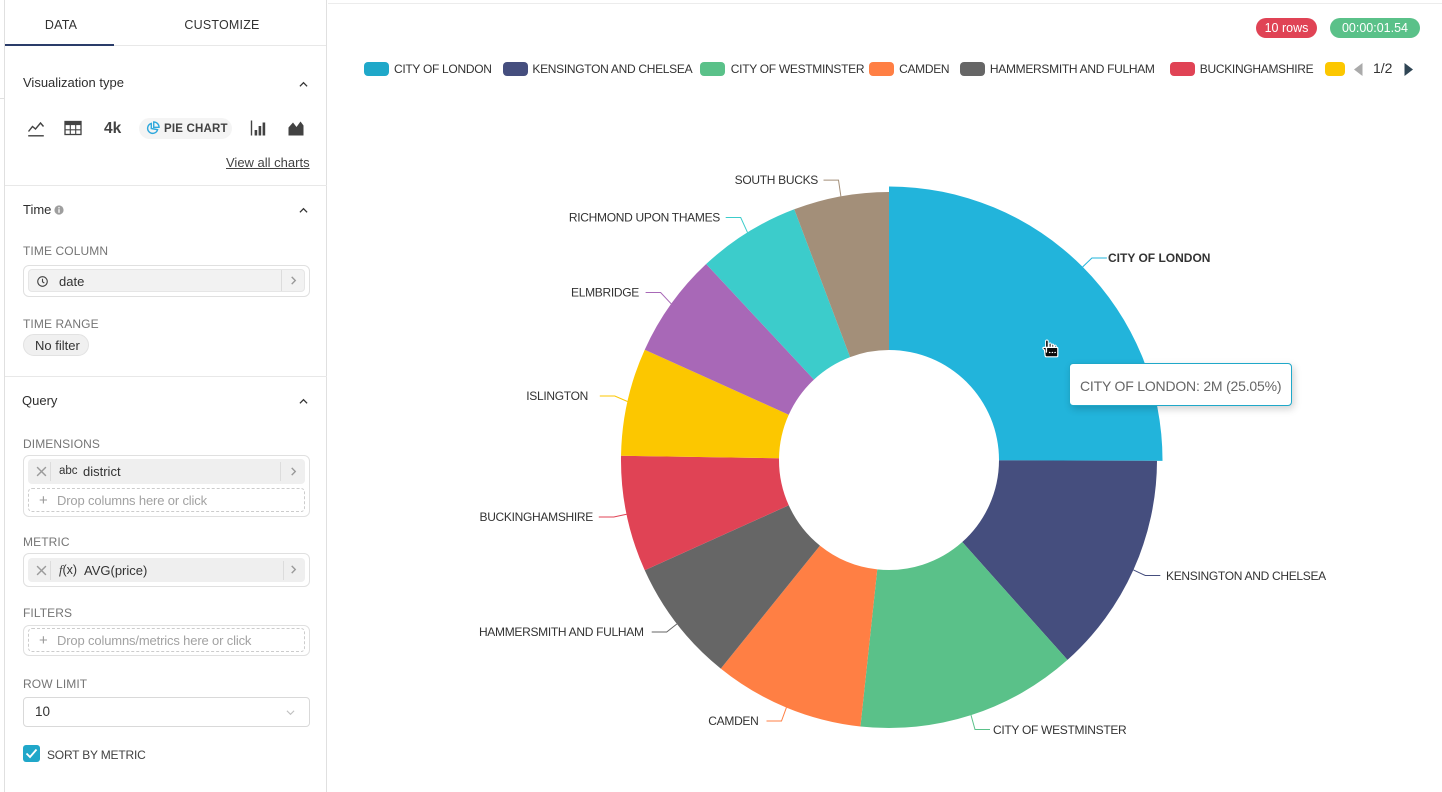 This screenshot has width=1442, height=792. I want to click on svg-text: HAMMERSMITH AND FULHAM, so click(561, 632).